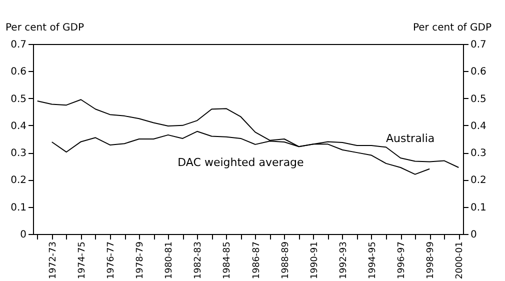  I want to click on x-tick-label: 1982-83, so click(199, 261).